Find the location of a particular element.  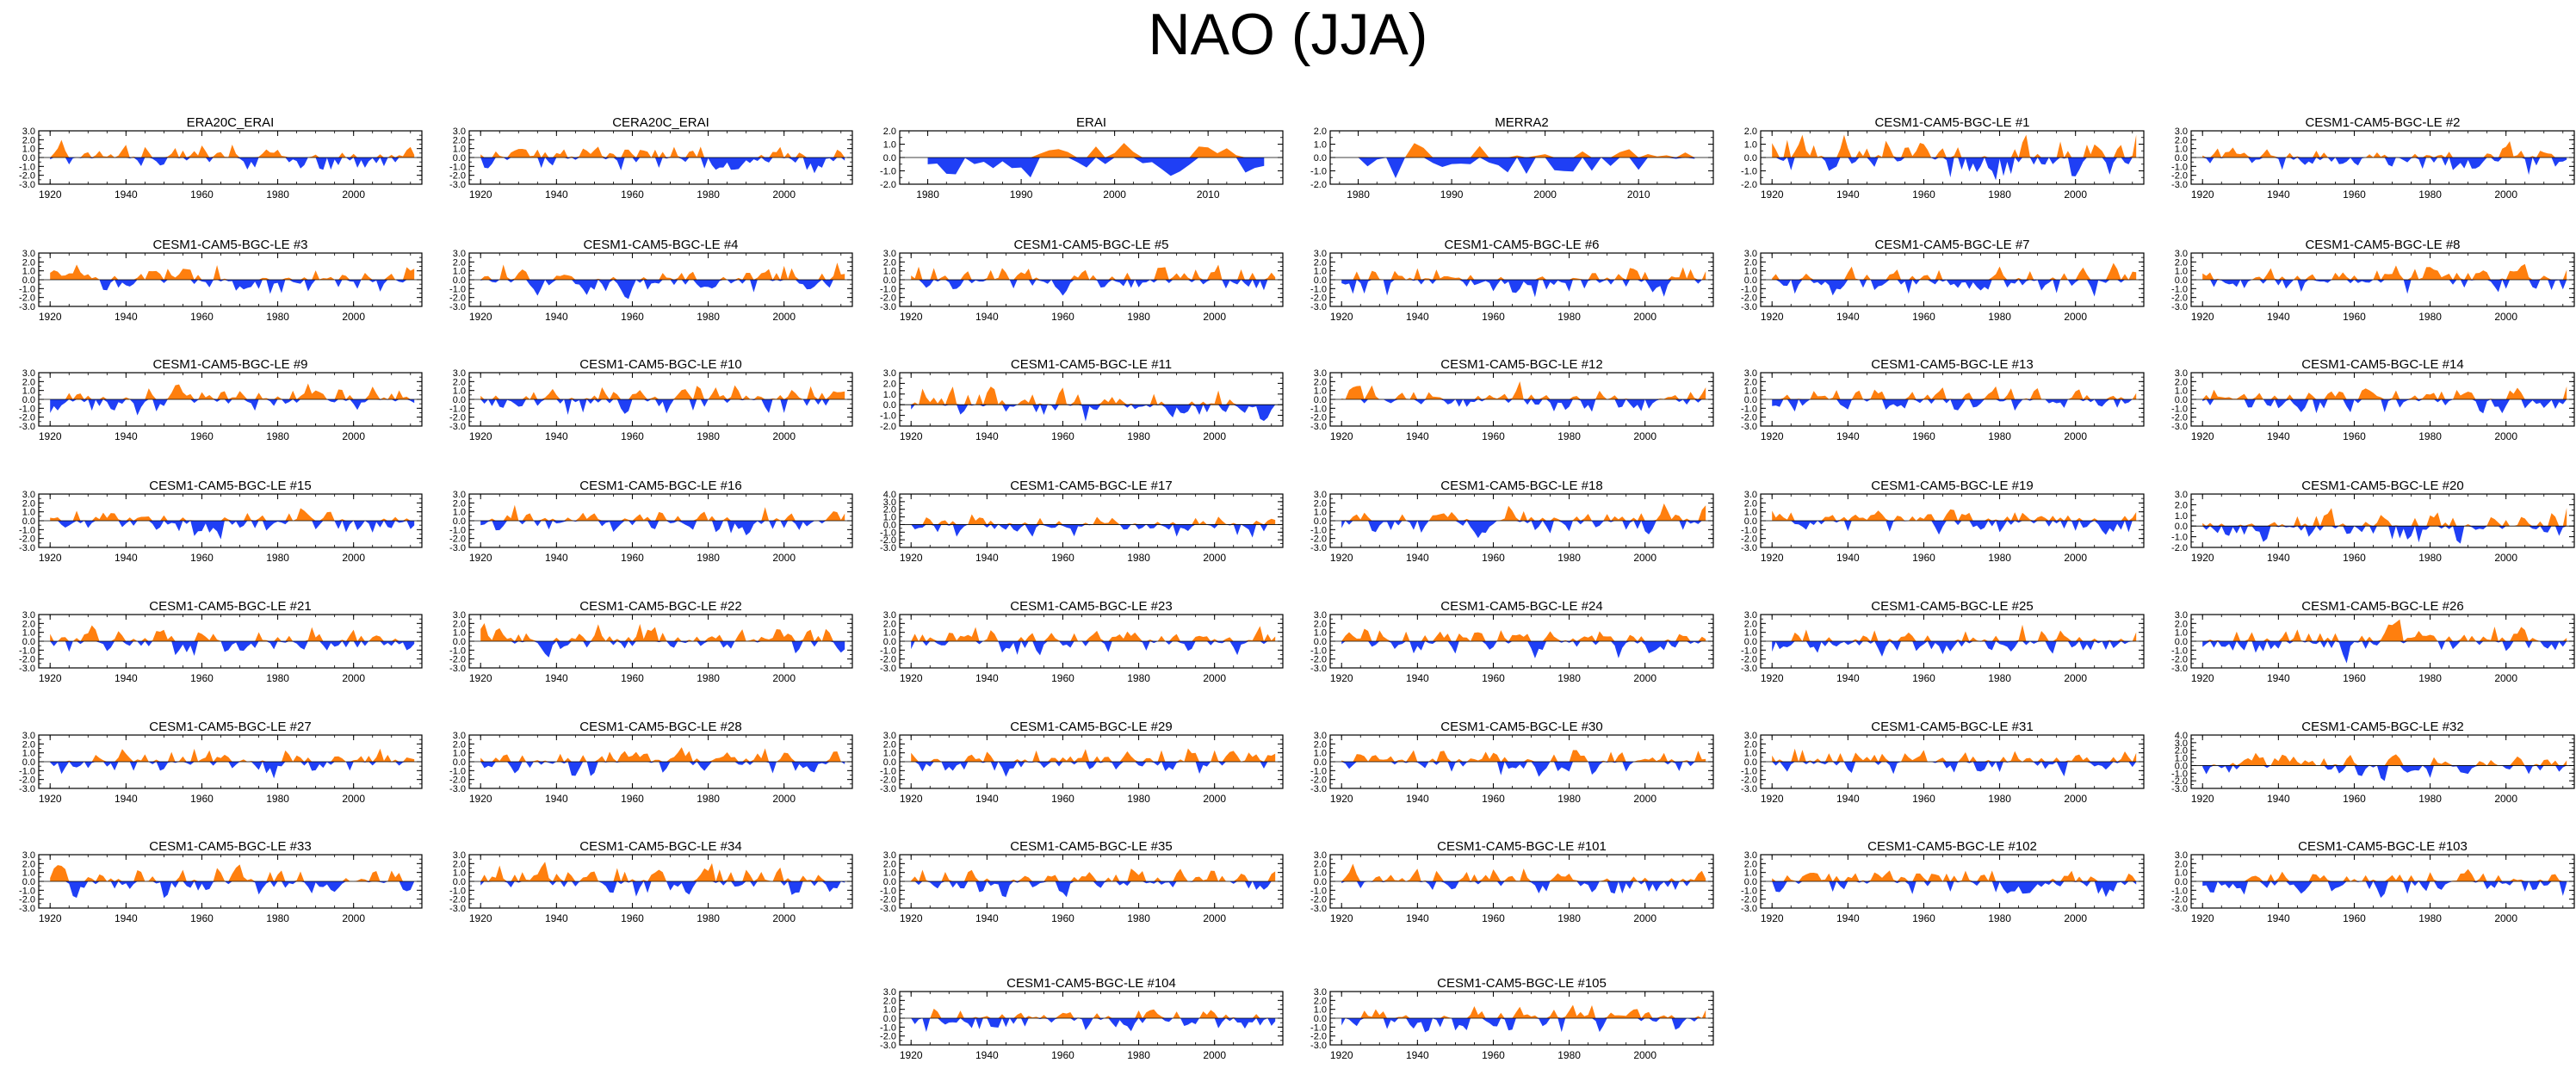

panel-title: CESM1-CAM5-BGC-LE #34 is located at coordinates (660, 847).